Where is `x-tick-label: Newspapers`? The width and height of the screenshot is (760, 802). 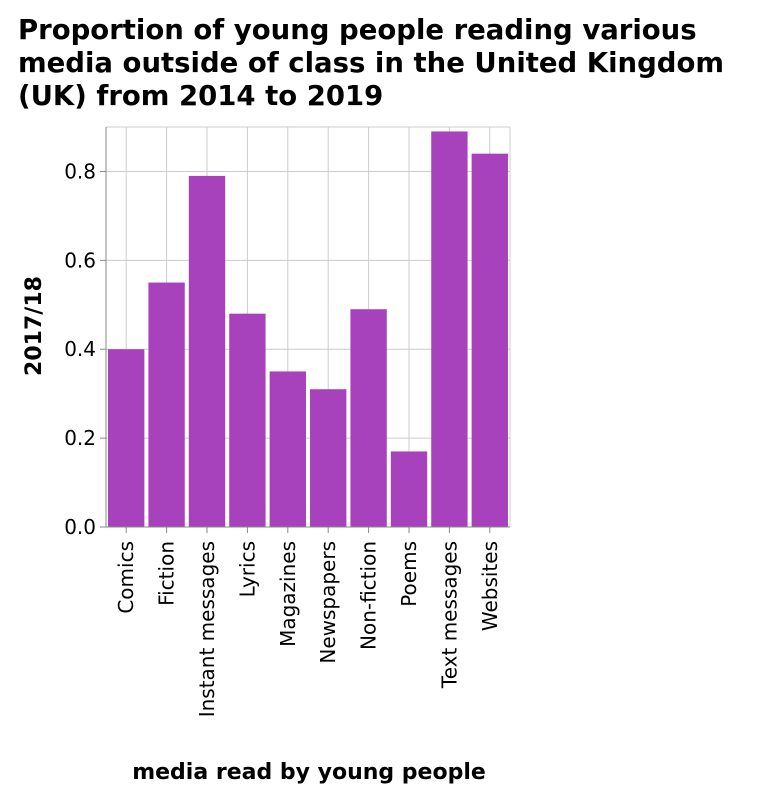
x-tick-label: Newspapers is located at coordinates (328, 602).